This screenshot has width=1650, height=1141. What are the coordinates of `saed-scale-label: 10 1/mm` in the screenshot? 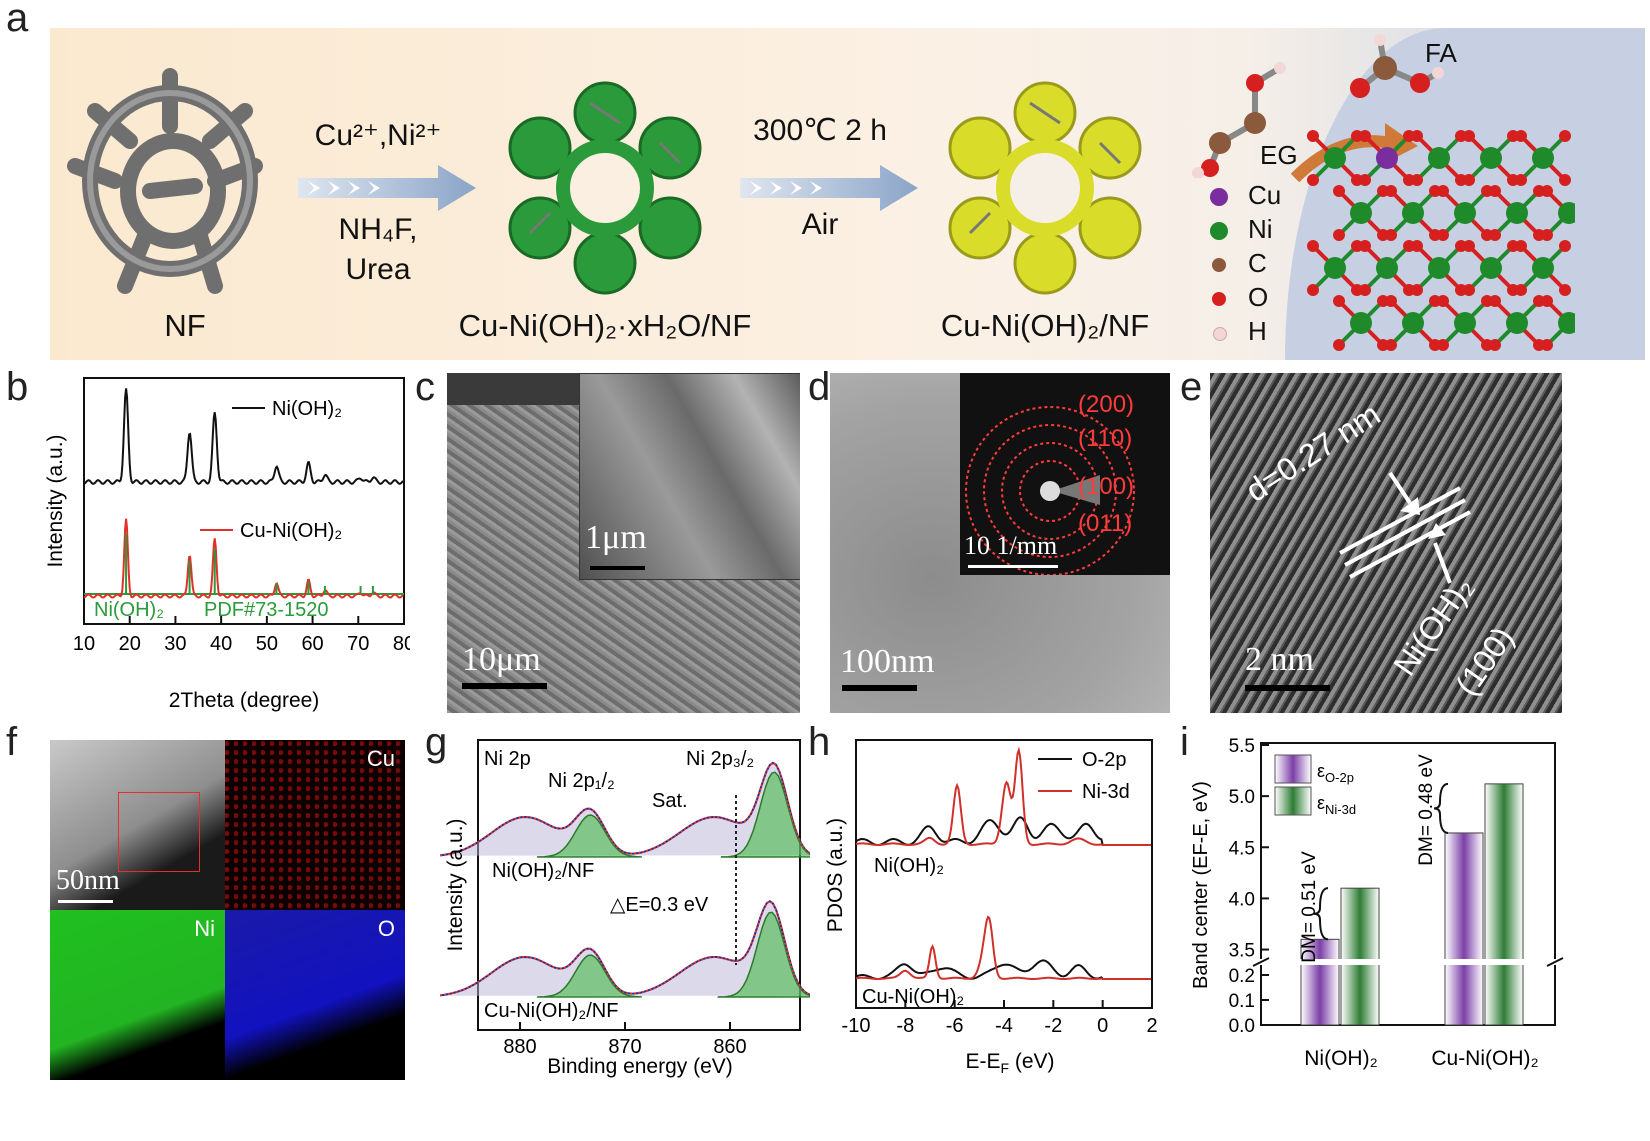 It's located at (1011, 545).